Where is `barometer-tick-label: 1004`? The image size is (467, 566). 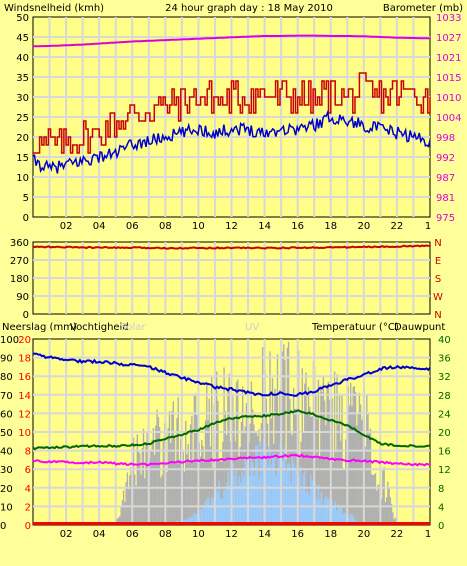 barometer-tick-label: 1004 is located at coordinates (448, 118).